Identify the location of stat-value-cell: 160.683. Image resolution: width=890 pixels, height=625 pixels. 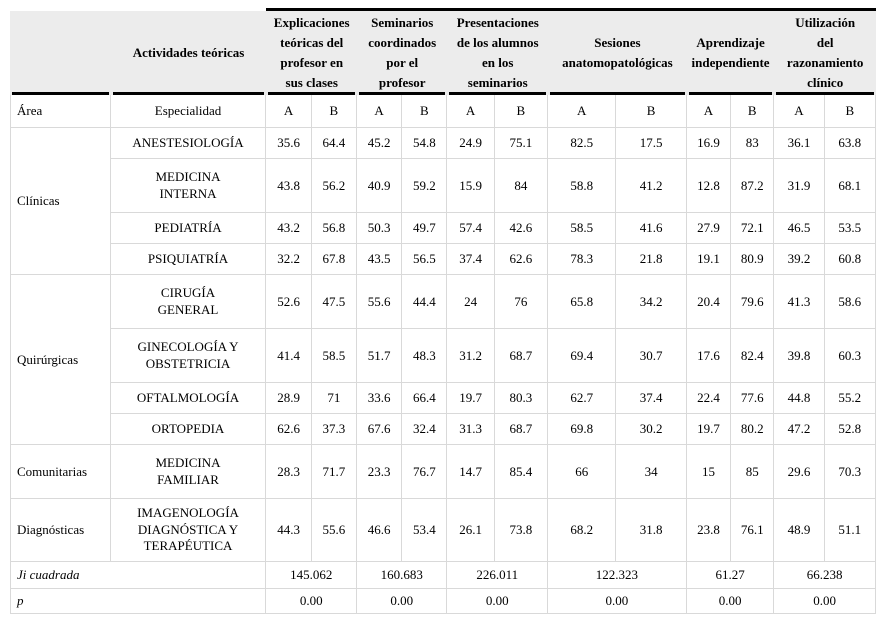
(402, 575).